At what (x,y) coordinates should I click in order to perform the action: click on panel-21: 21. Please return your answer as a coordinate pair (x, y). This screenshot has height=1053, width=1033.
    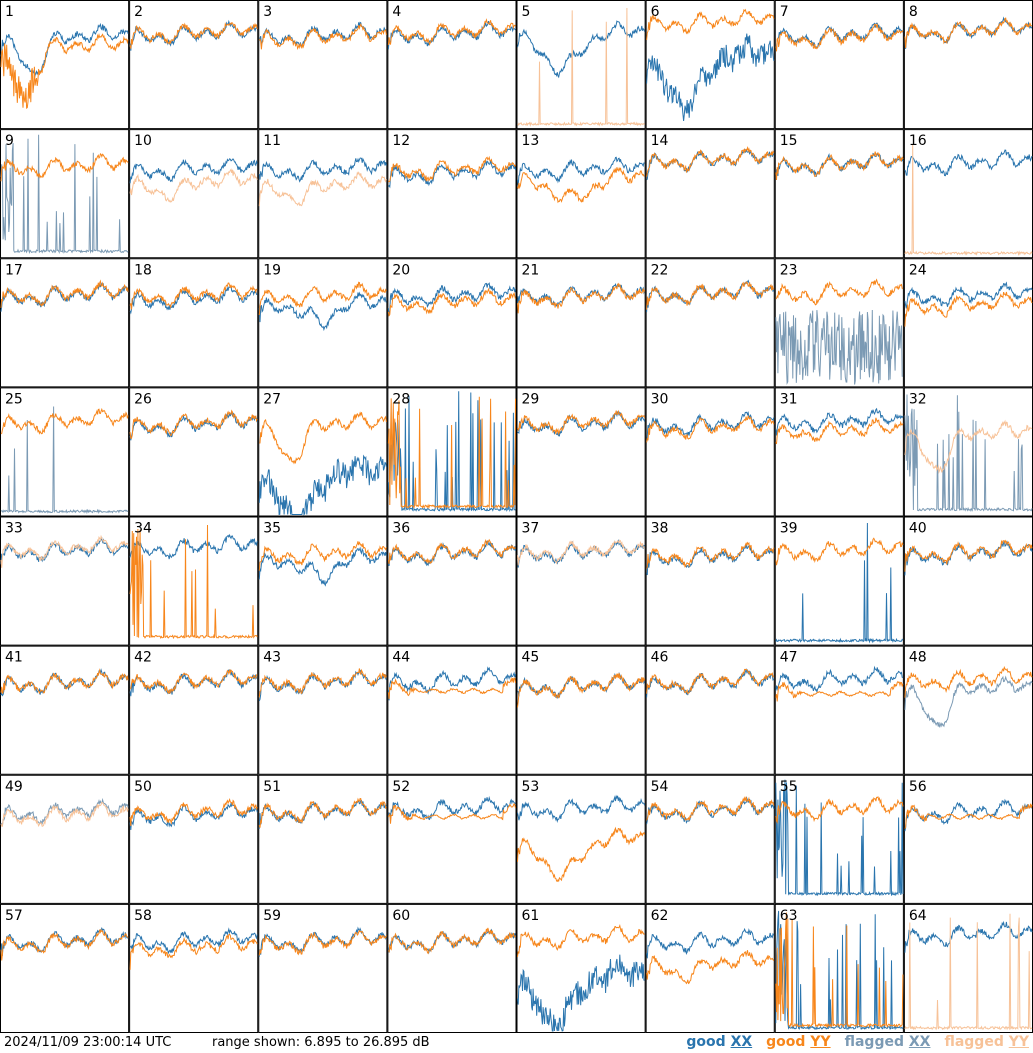
    Looking at the image, I should click on (581, 323).